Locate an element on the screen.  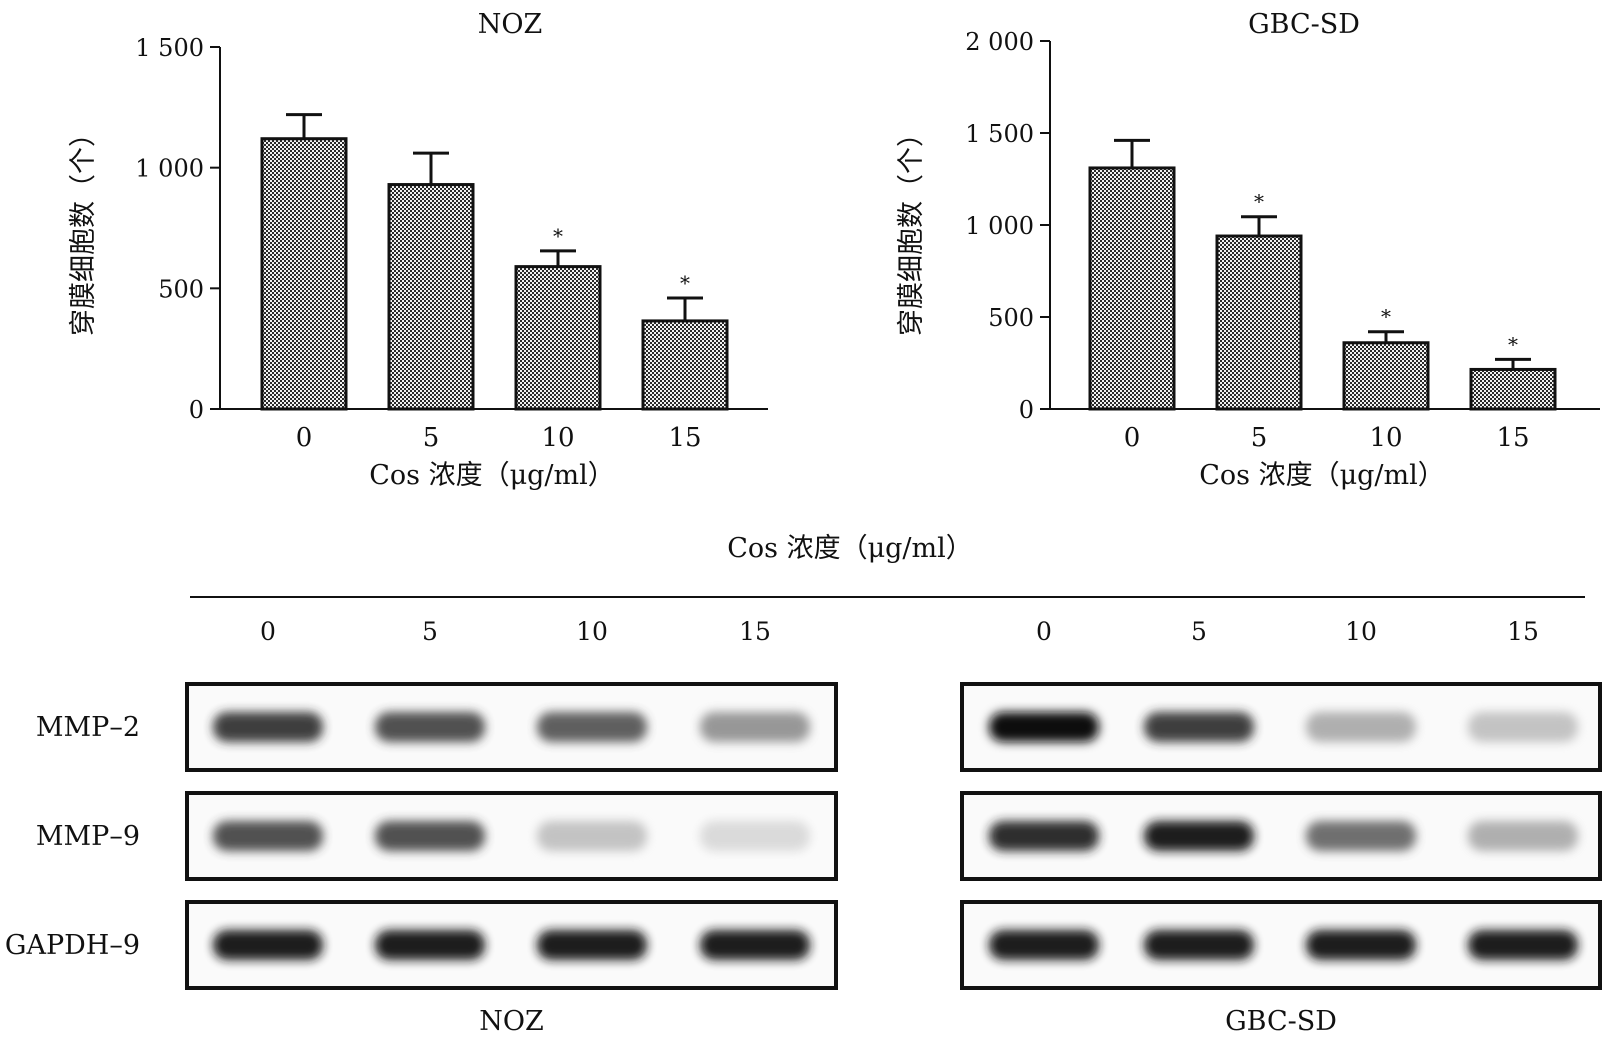
chart-title: GBC-SD is located at coordinates (1304, 24).